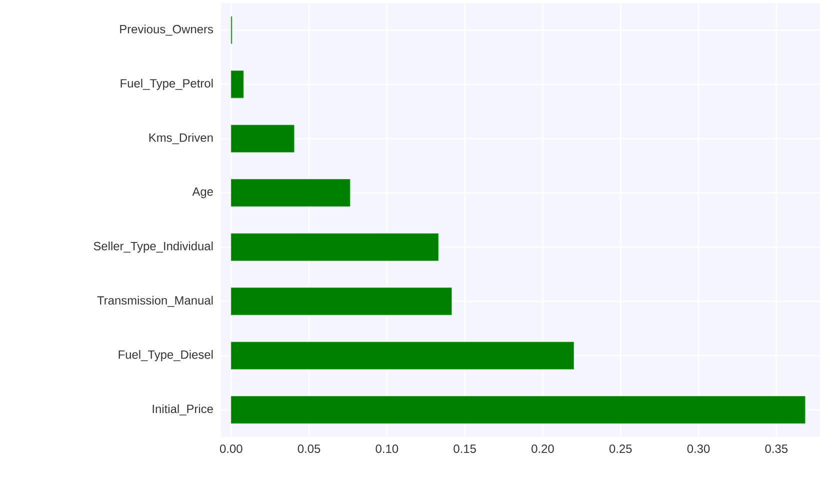  What do you see at coordinates (543, 448) in the screenshot?
I see `x-tick-label: 0.20` at bounding box center [543, 448].